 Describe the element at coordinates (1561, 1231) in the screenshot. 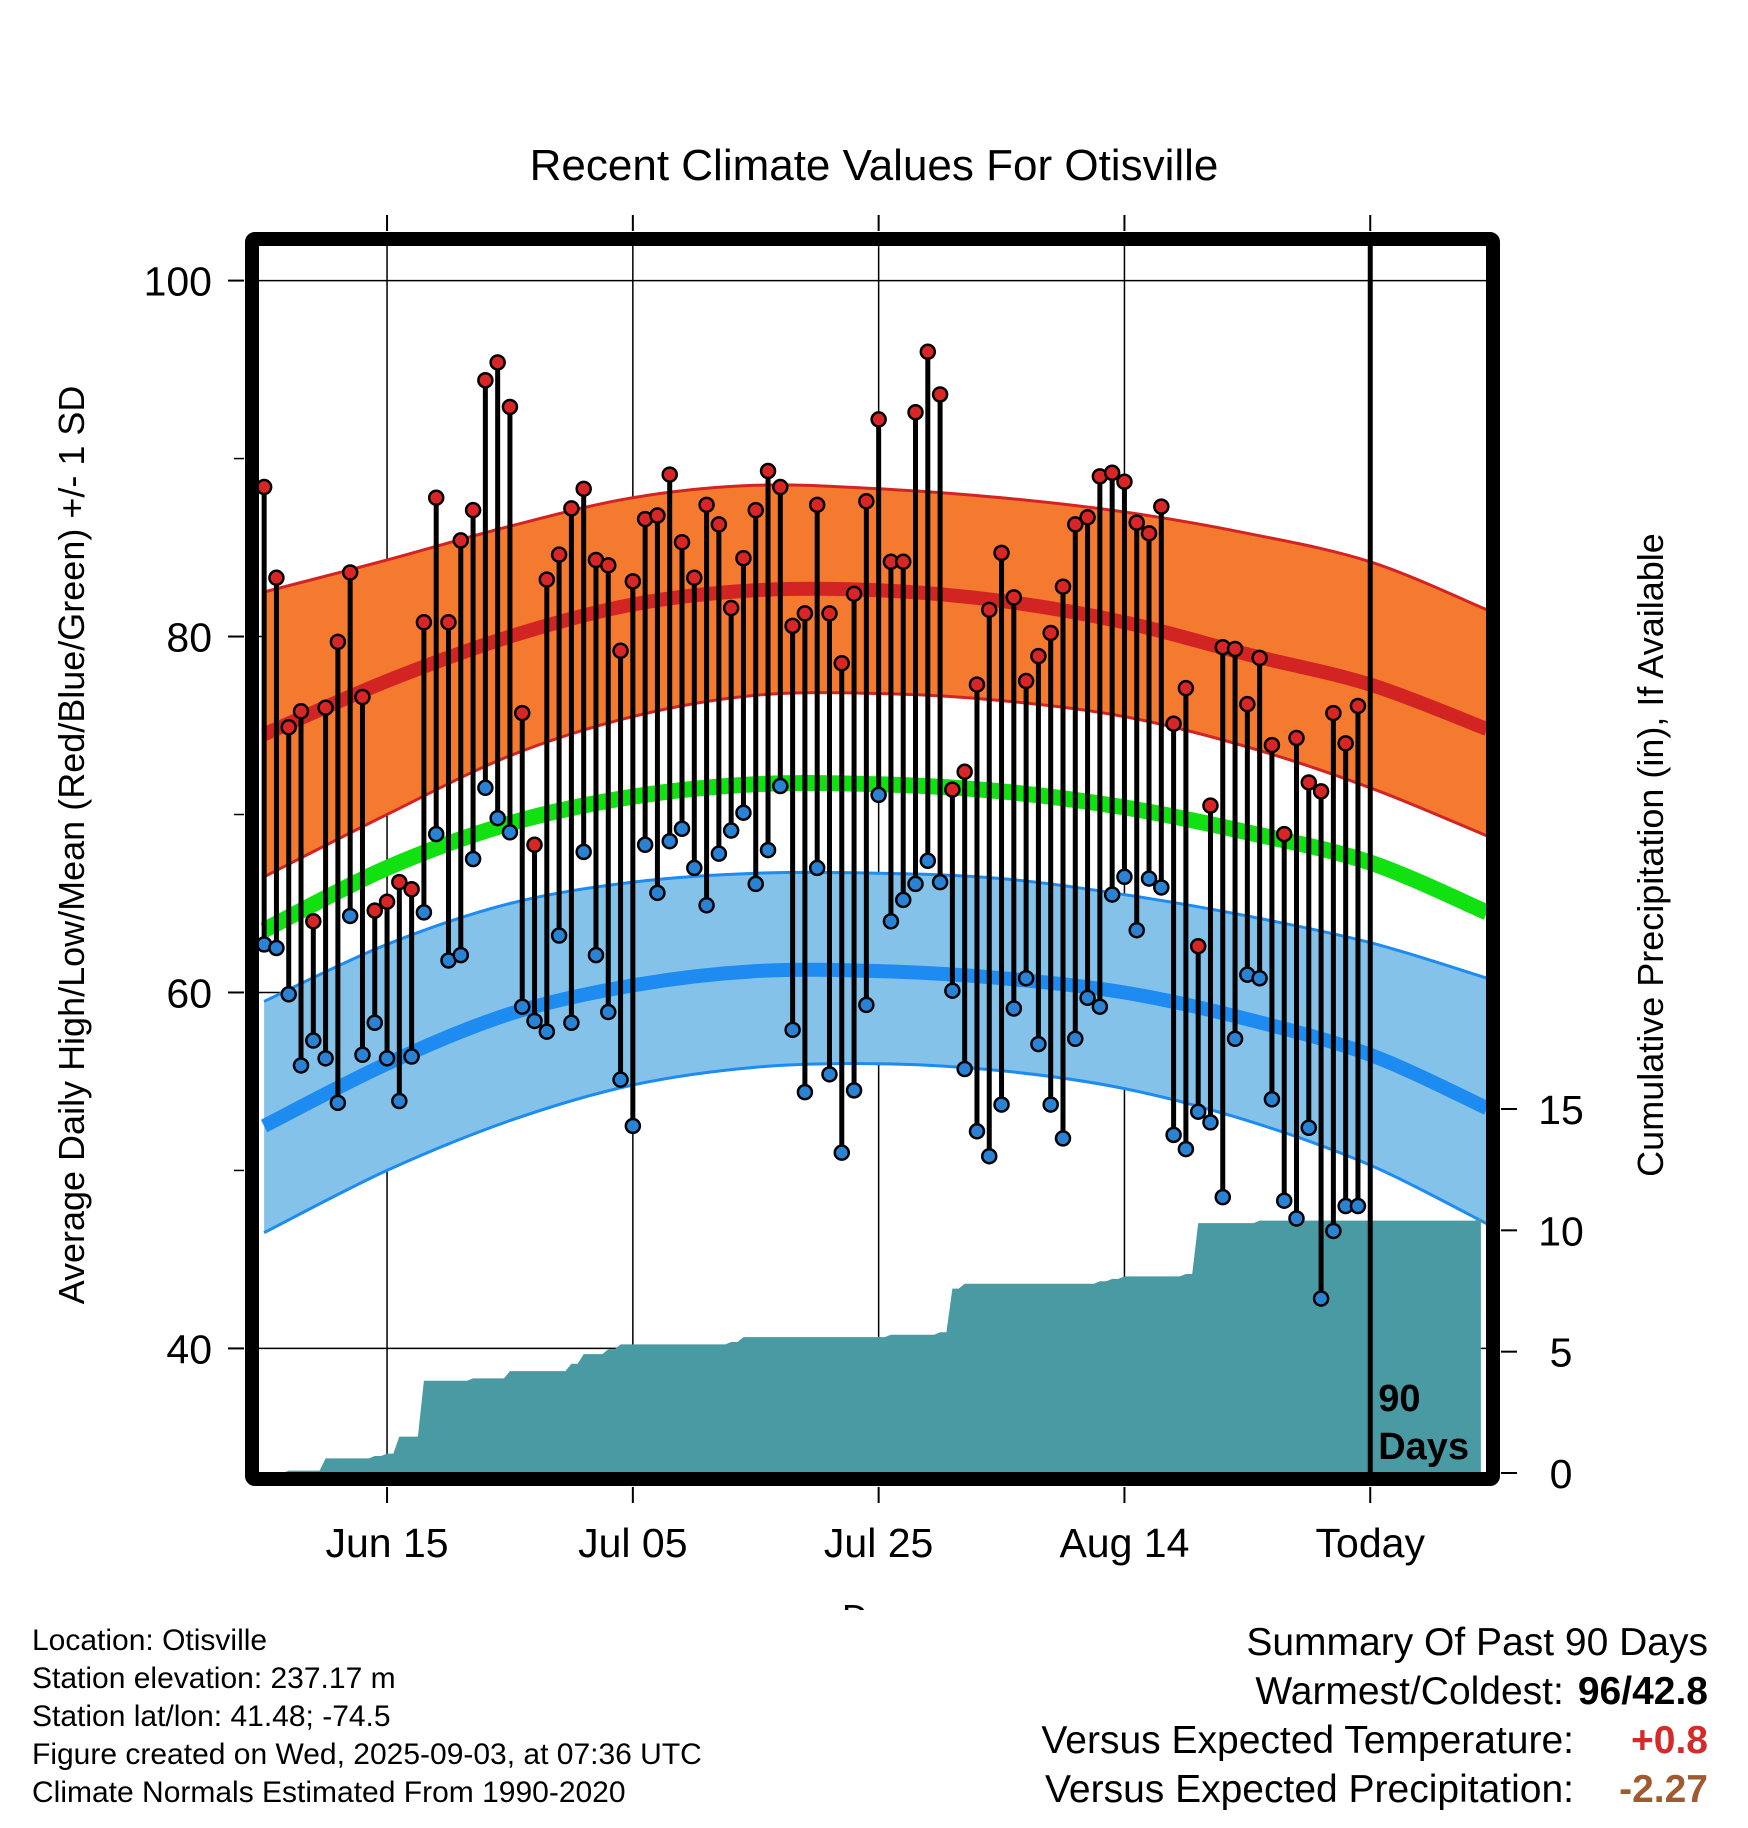

I see `y-right-tick-label: 10` at that location.